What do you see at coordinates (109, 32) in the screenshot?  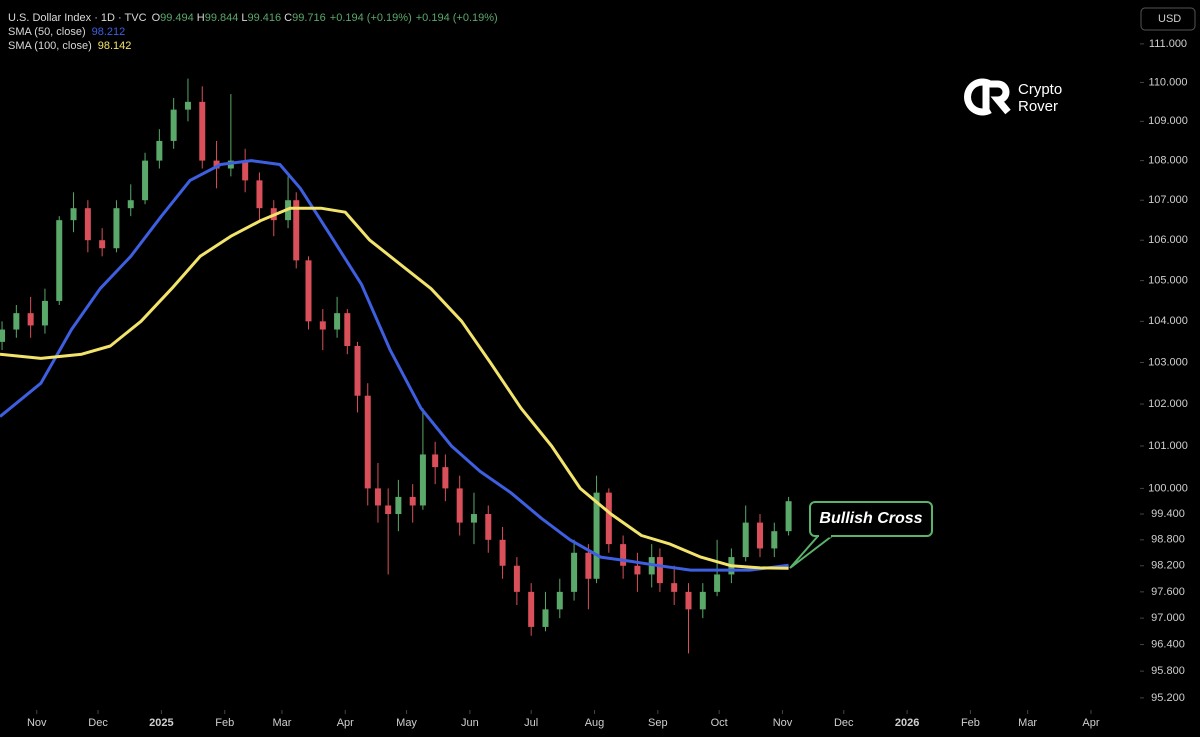 I see `legend-value: 98.212` at bounding box center [109, 32].